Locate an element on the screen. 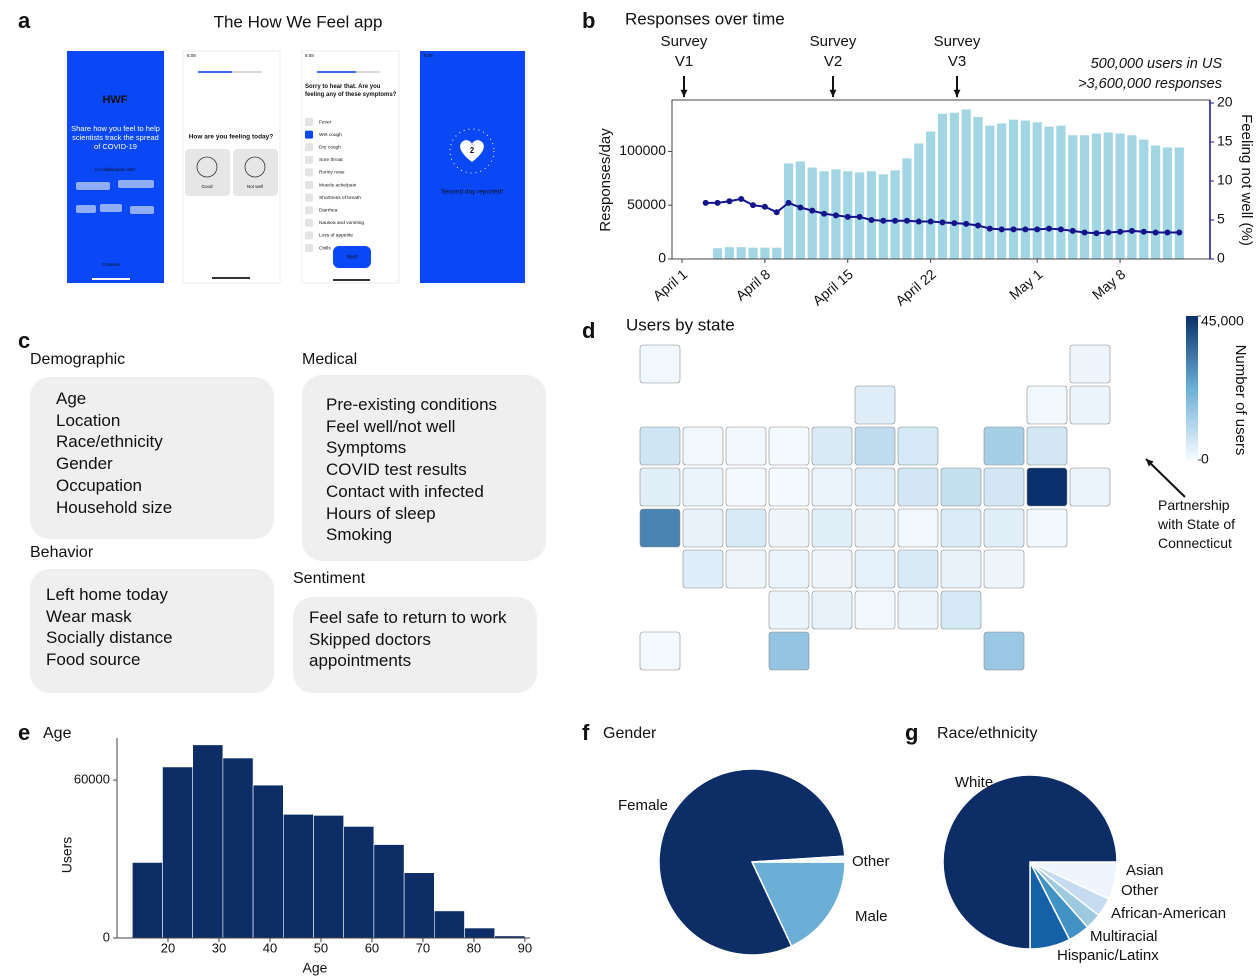 The width and height of the screenshot is (1256, 979). field-item: Wear mask is located at coordinates (89, 616).